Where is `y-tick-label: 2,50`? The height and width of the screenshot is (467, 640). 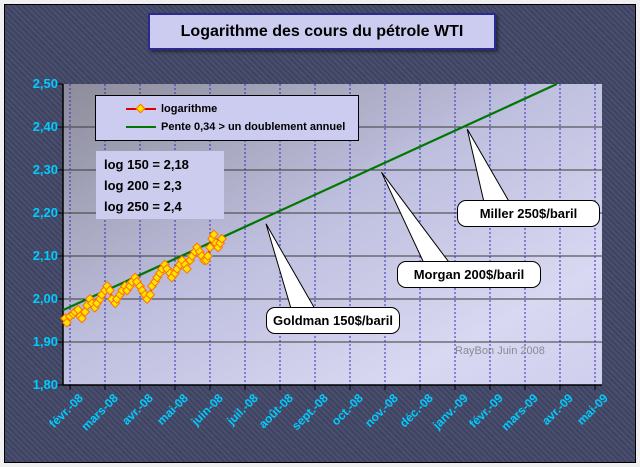 y-tick-label: 2,50 is located at coordinates (45, 83).